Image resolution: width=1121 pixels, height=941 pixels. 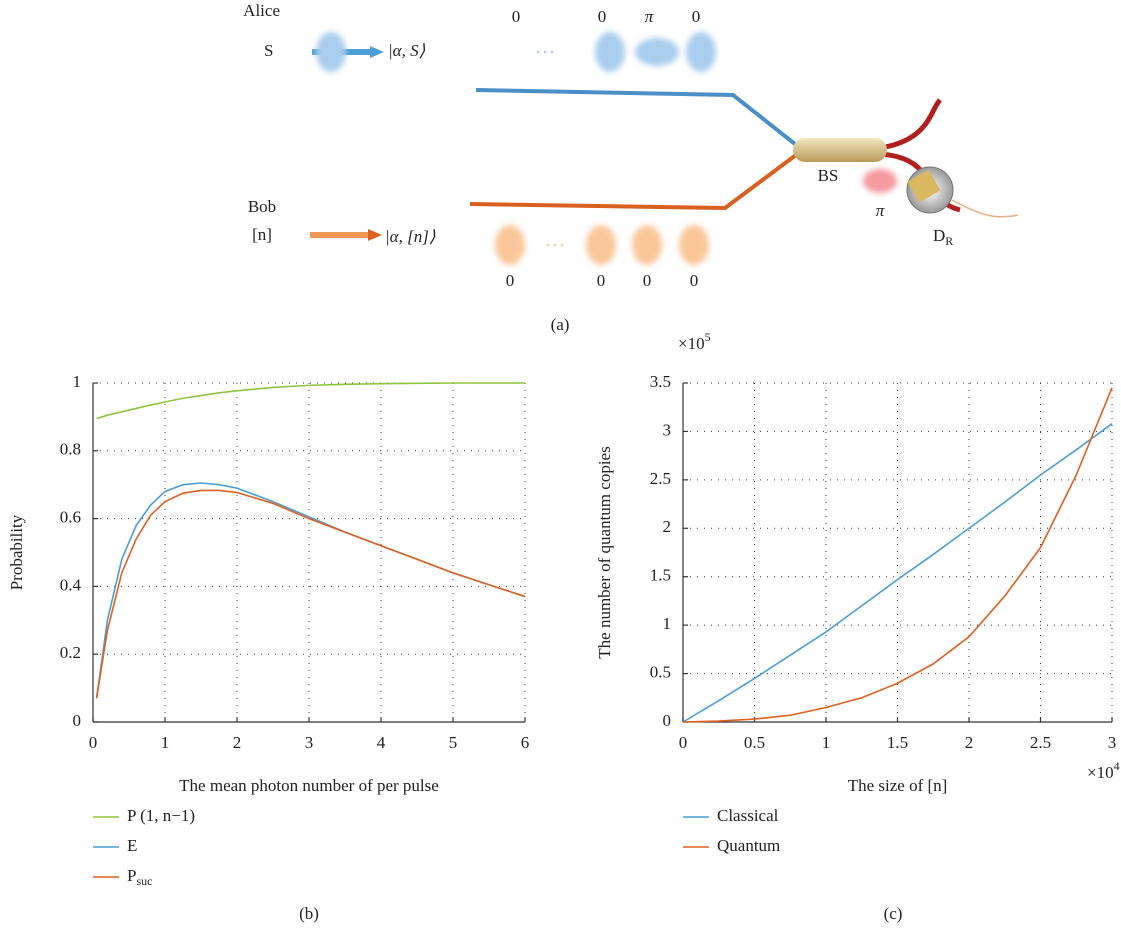 I want to click on legend-label: Quantum, so click(x=748, y=845).